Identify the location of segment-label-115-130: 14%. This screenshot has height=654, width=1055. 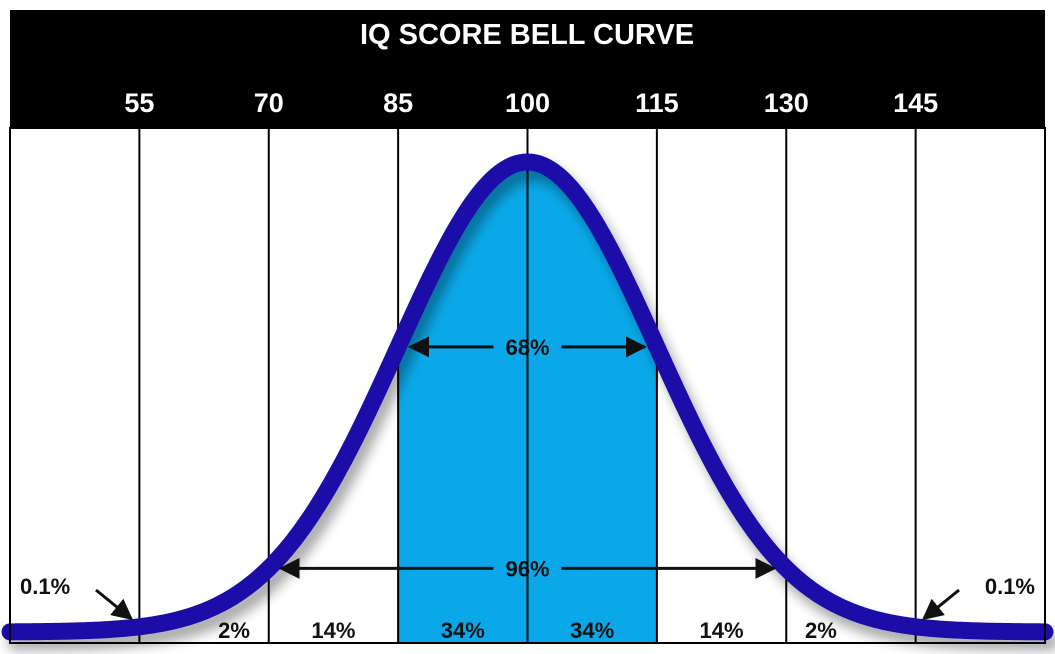
(722, 630).